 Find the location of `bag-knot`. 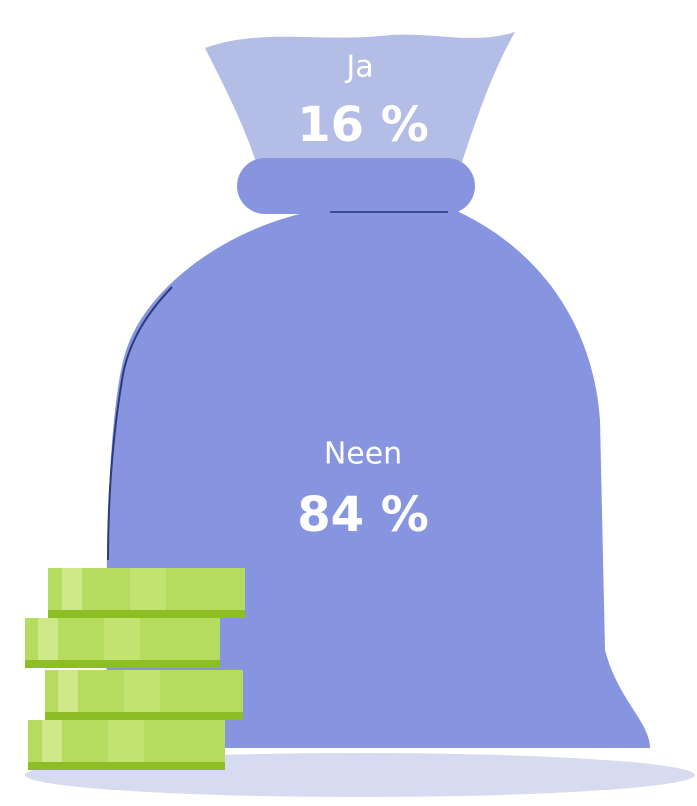

bag-knot is located at coordinates (356, 186).